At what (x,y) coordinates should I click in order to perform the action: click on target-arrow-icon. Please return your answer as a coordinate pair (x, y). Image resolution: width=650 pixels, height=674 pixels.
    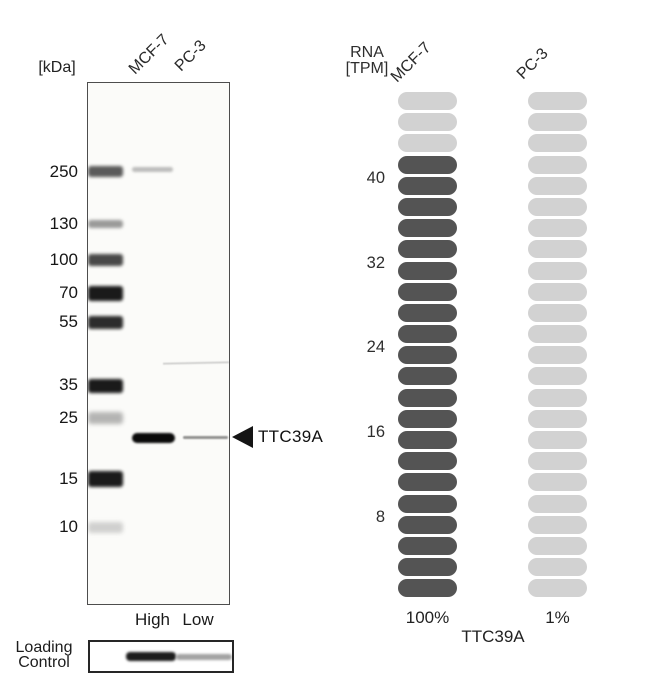
    Looking at the image, I should click on (242, 437).